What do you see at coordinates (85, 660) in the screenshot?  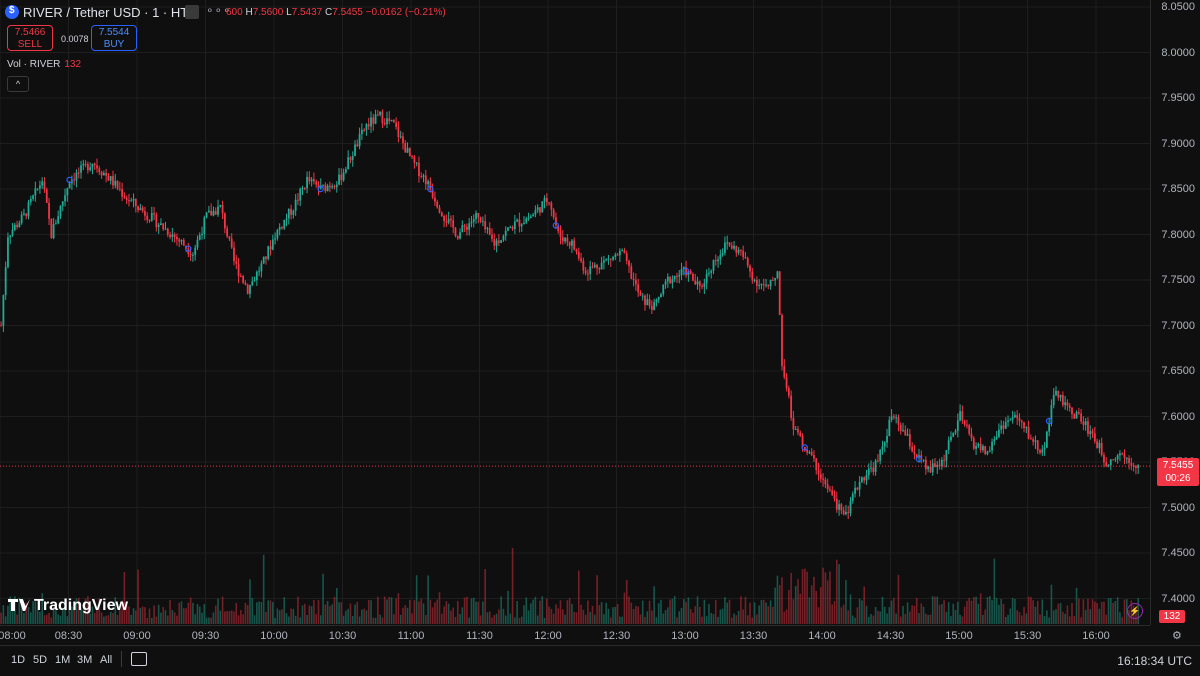 I see `range-3m-button: 3M` at bounding box center [85, 660].